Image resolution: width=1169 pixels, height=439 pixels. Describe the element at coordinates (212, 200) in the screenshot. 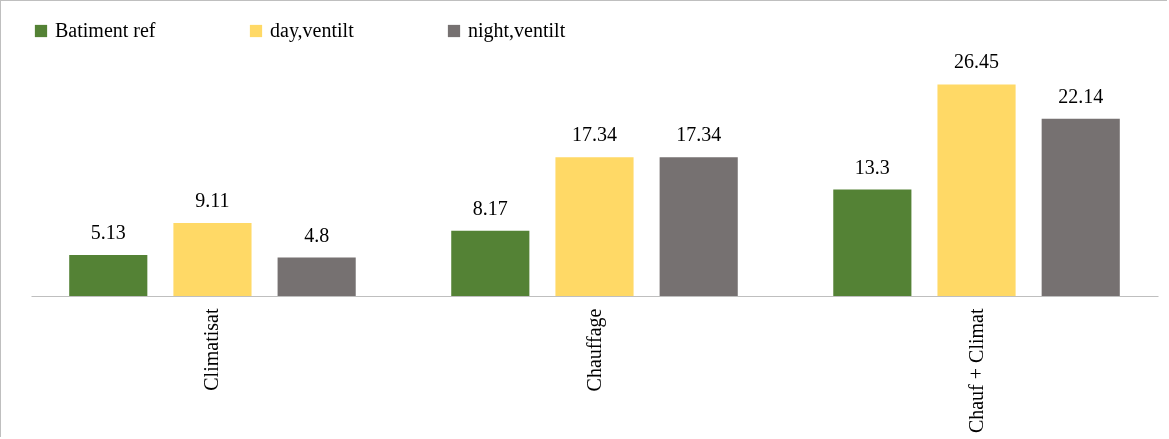

I see `data-label: 9.11` at that location.